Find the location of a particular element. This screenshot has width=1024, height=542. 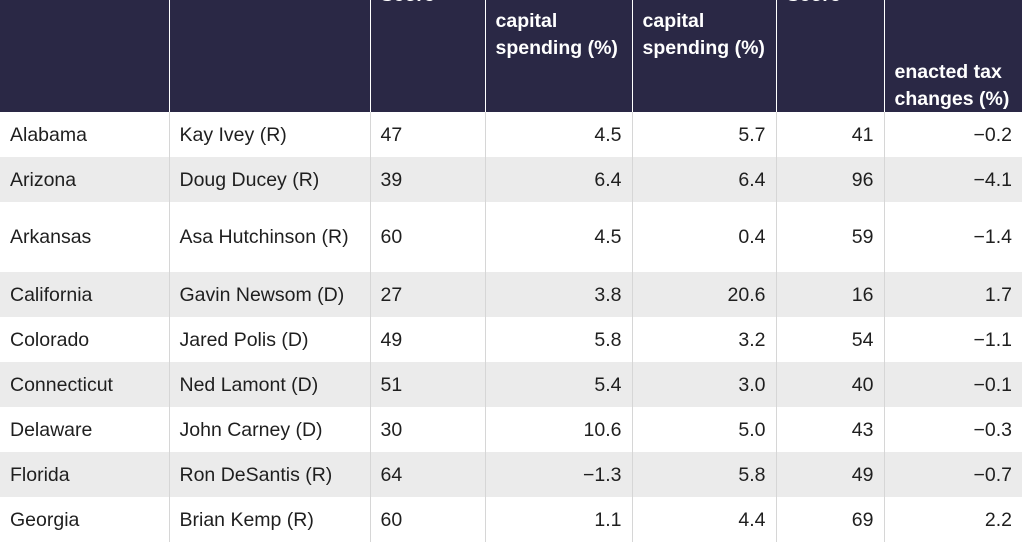

cell-score-2: 54 is located at coordinates (829, 339).